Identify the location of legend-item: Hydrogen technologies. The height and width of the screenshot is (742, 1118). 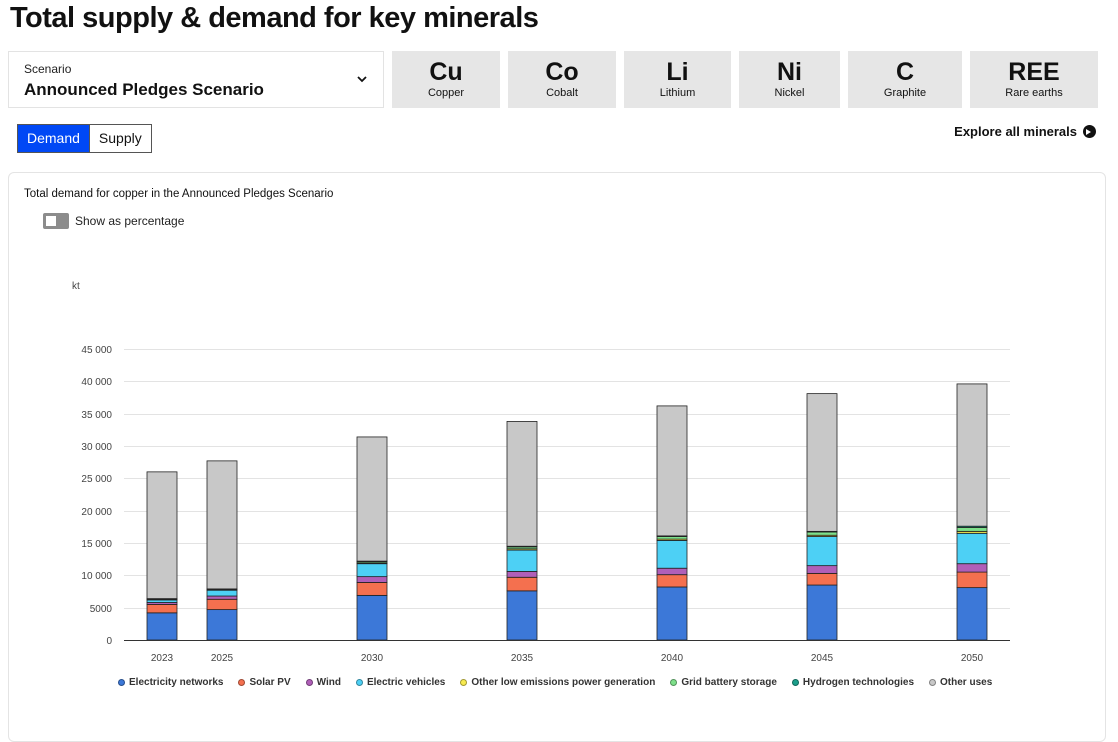
(853, 682).